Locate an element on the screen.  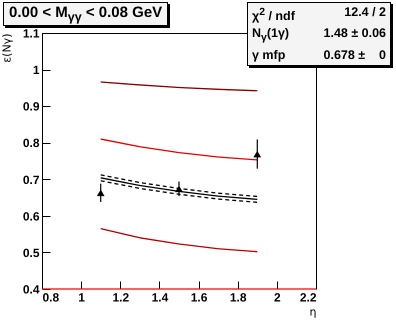
y-tick-label: 0.6 is located at coordinates (31, 216).